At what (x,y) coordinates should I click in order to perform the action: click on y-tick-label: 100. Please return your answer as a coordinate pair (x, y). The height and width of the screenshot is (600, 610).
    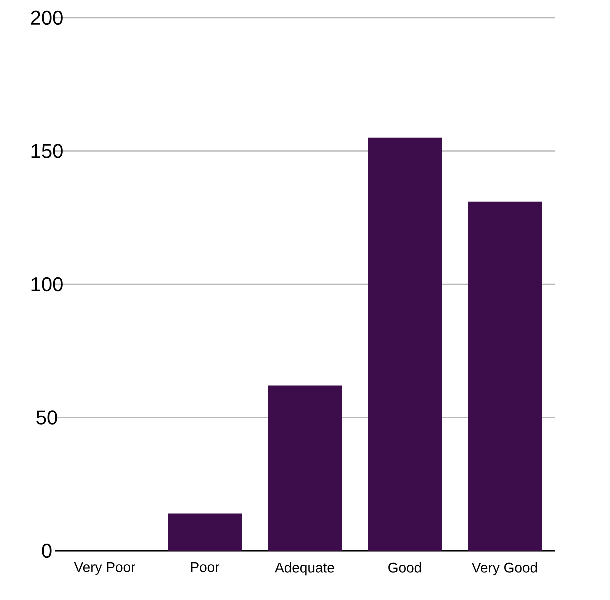
    Looking at the image, I should click on (47, 284).